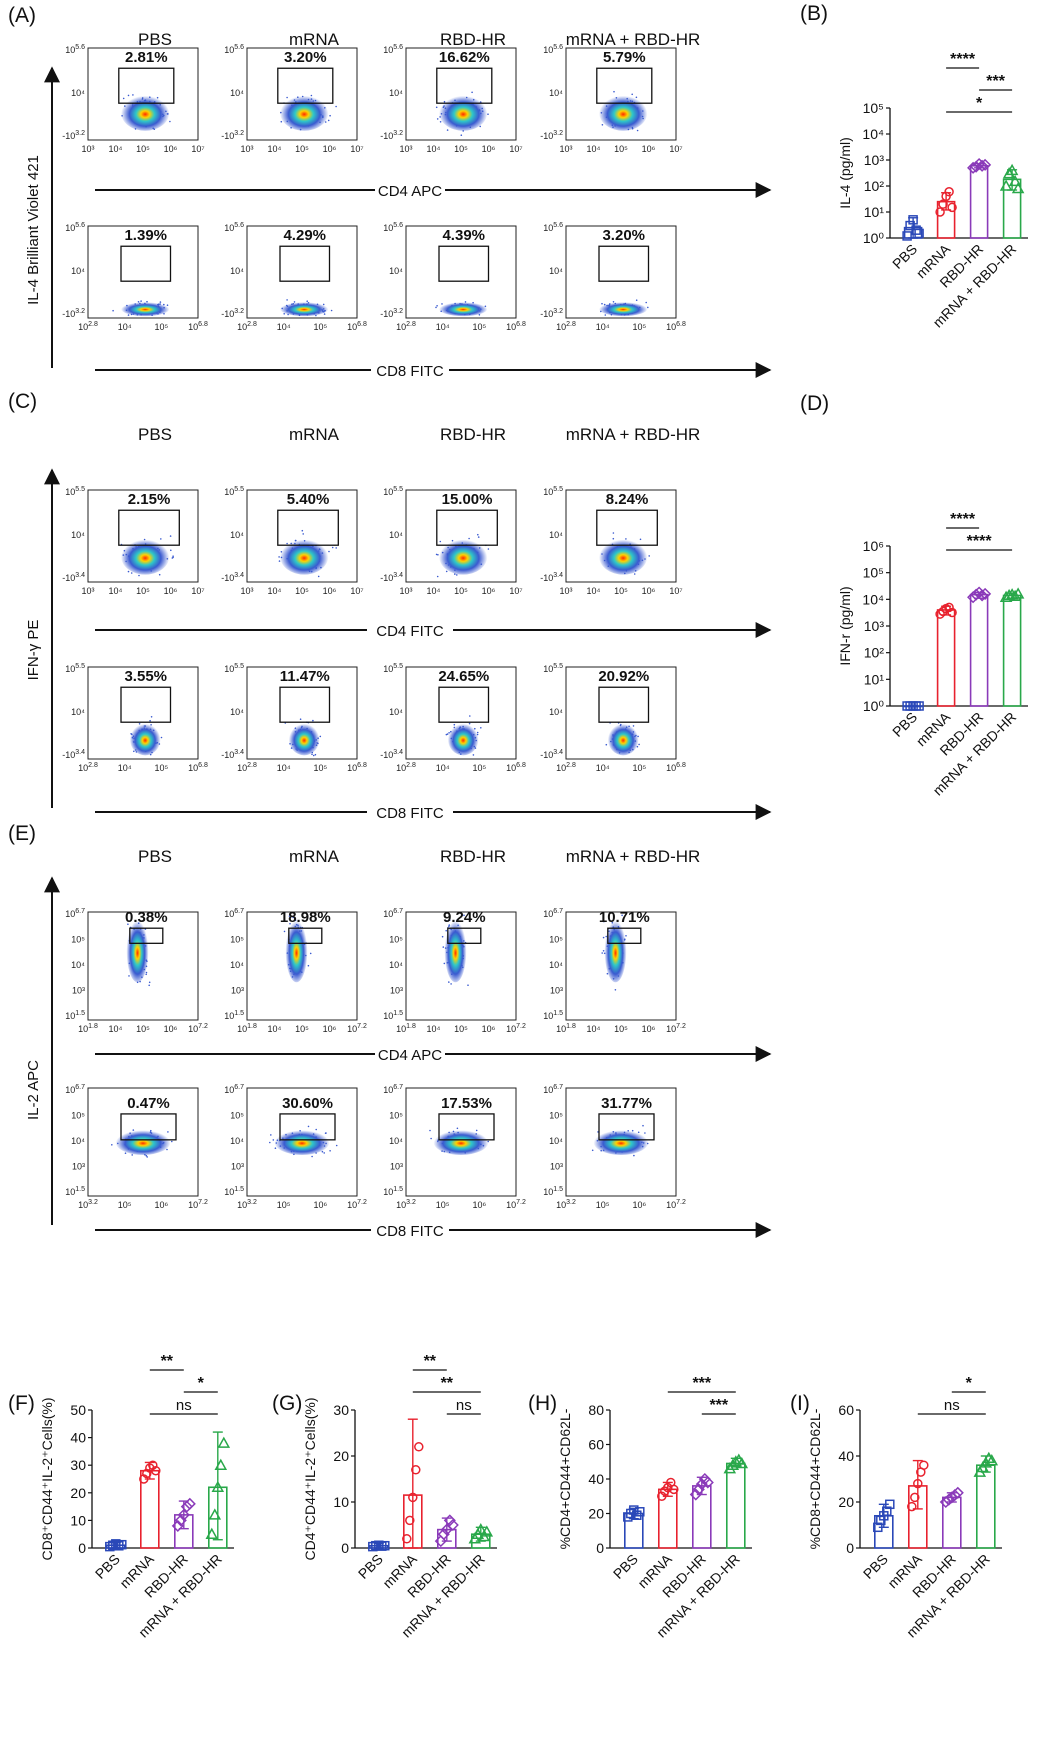 The image size is (1042, 1740). What do you see at coordinates (980, 541) in the screenshot?
I see `significance-label: ****` at bounding box center [980, 541].